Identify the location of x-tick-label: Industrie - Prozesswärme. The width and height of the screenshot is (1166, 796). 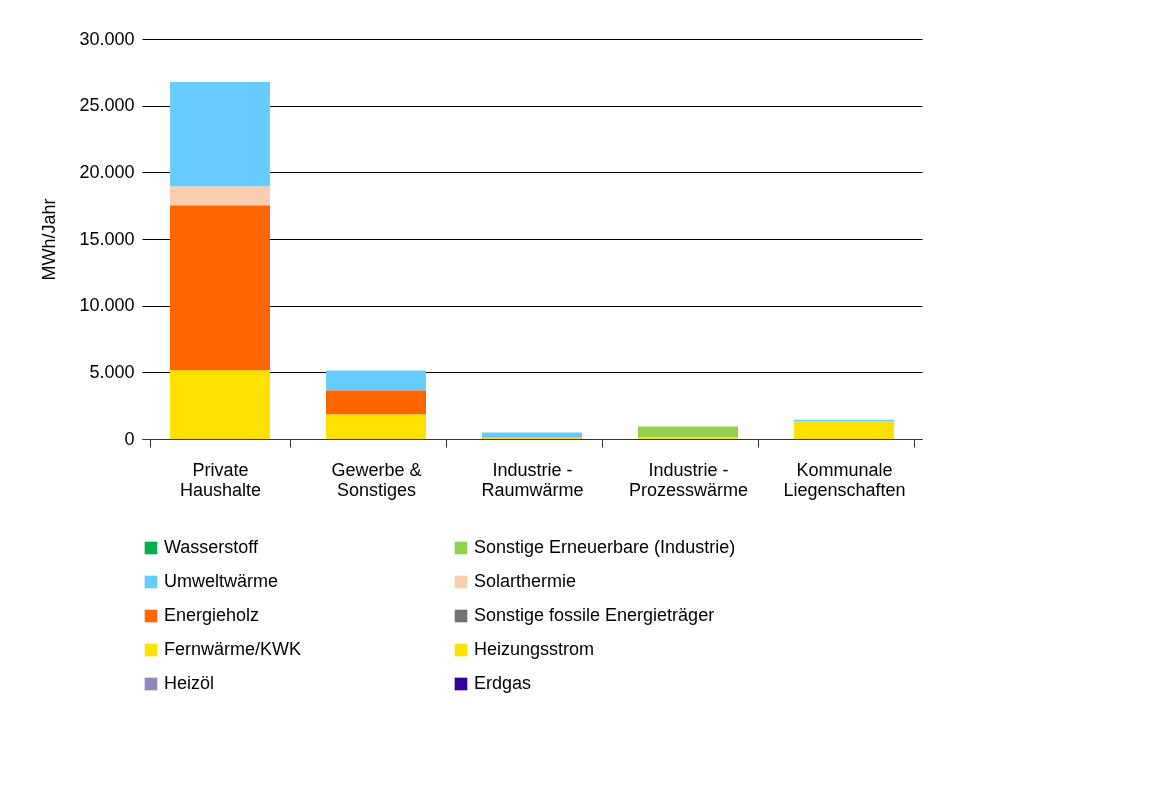
(688, 479).